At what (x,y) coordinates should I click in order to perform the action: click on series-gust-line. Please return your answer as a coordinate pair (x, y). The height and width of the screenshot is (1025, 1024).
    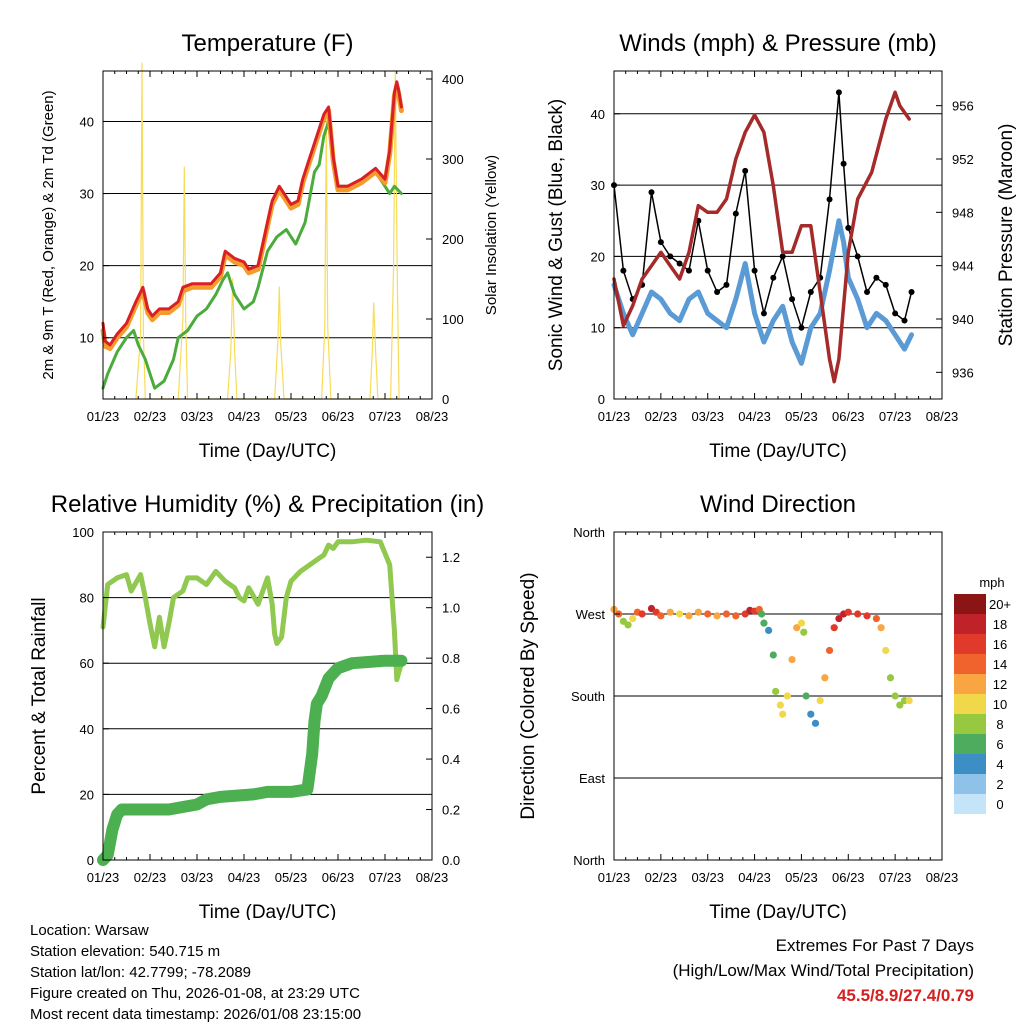
    Looking at the image, I should click on (763, 210).